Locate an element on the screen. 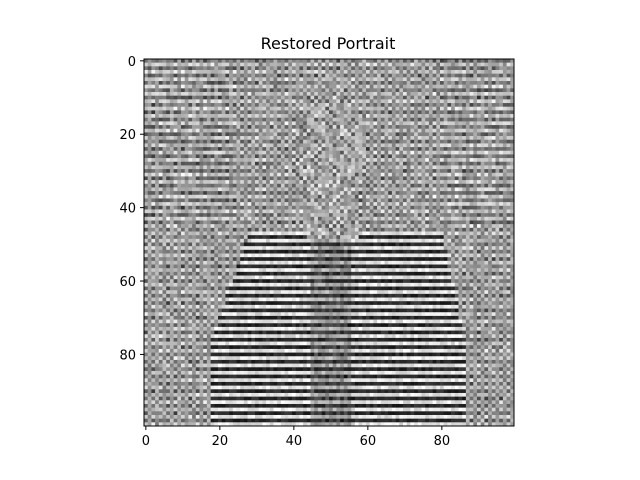  figure-title: Restored Portrait is located at coordinates (328, 43).